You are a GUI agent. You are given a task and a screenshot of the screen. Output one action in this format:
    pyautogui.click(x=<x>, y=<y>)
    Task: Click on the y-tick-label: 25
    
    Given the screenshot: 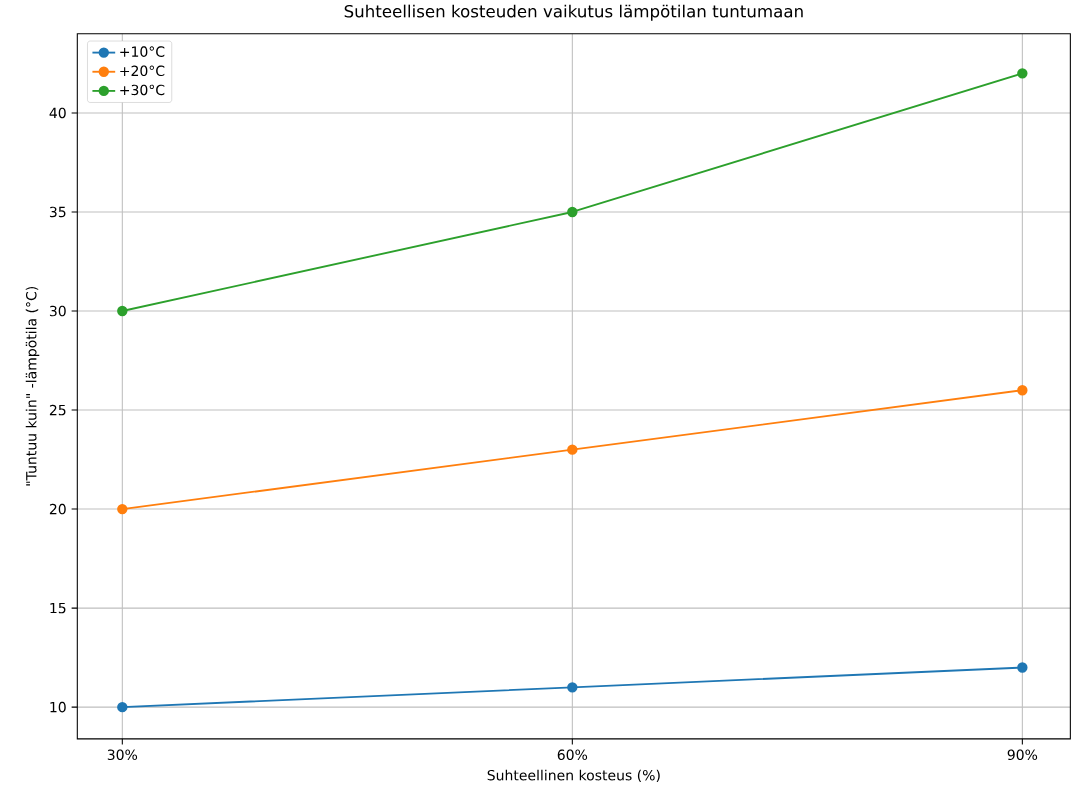 What is the action you would take?
    pyautogui.click(x=57, y=410)
    